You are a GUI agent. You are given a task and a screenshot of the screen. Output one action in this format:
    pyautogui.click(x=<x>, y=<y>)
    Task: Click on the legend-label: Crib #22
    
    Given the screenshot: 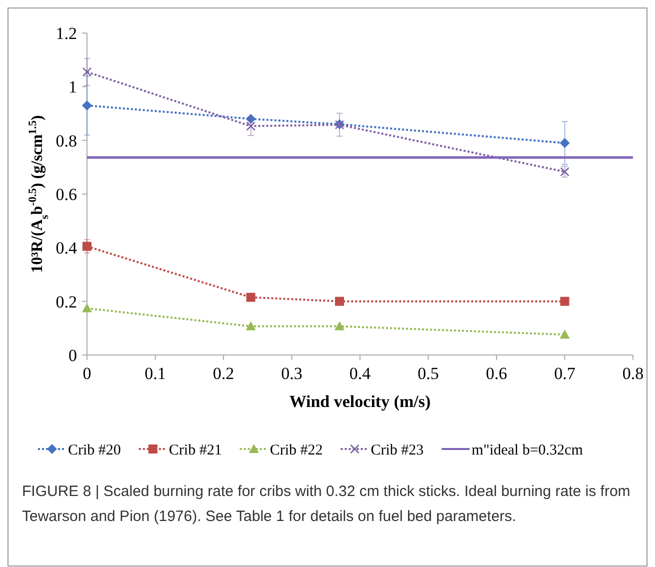 What is the action you would take?
    pyautogui.click(x=296, y=450)
    